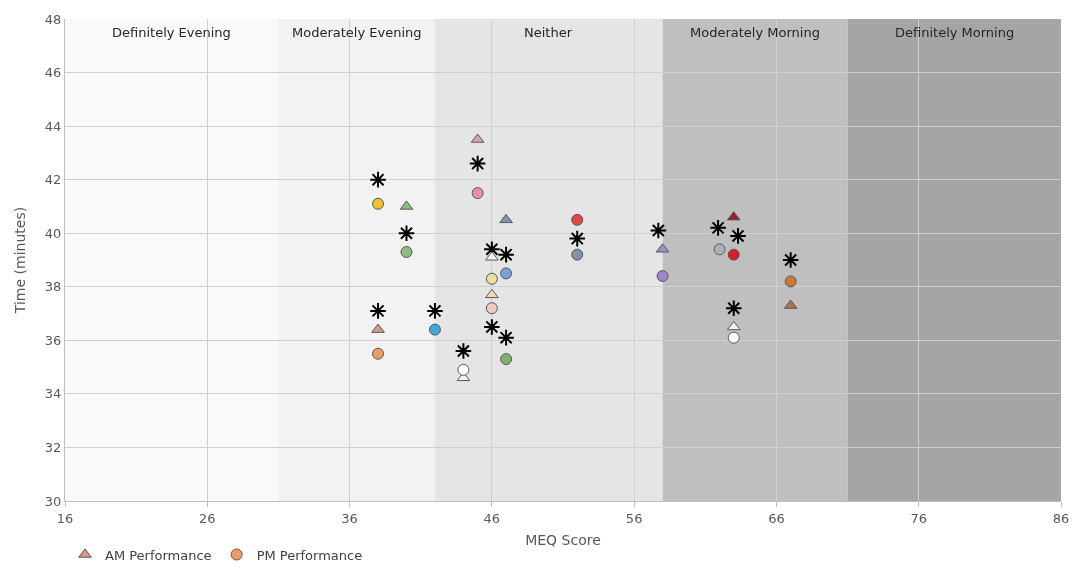  Describe the element at coordinates (548, 32) in the screenshot. I see `band-label: Neither` at that location.